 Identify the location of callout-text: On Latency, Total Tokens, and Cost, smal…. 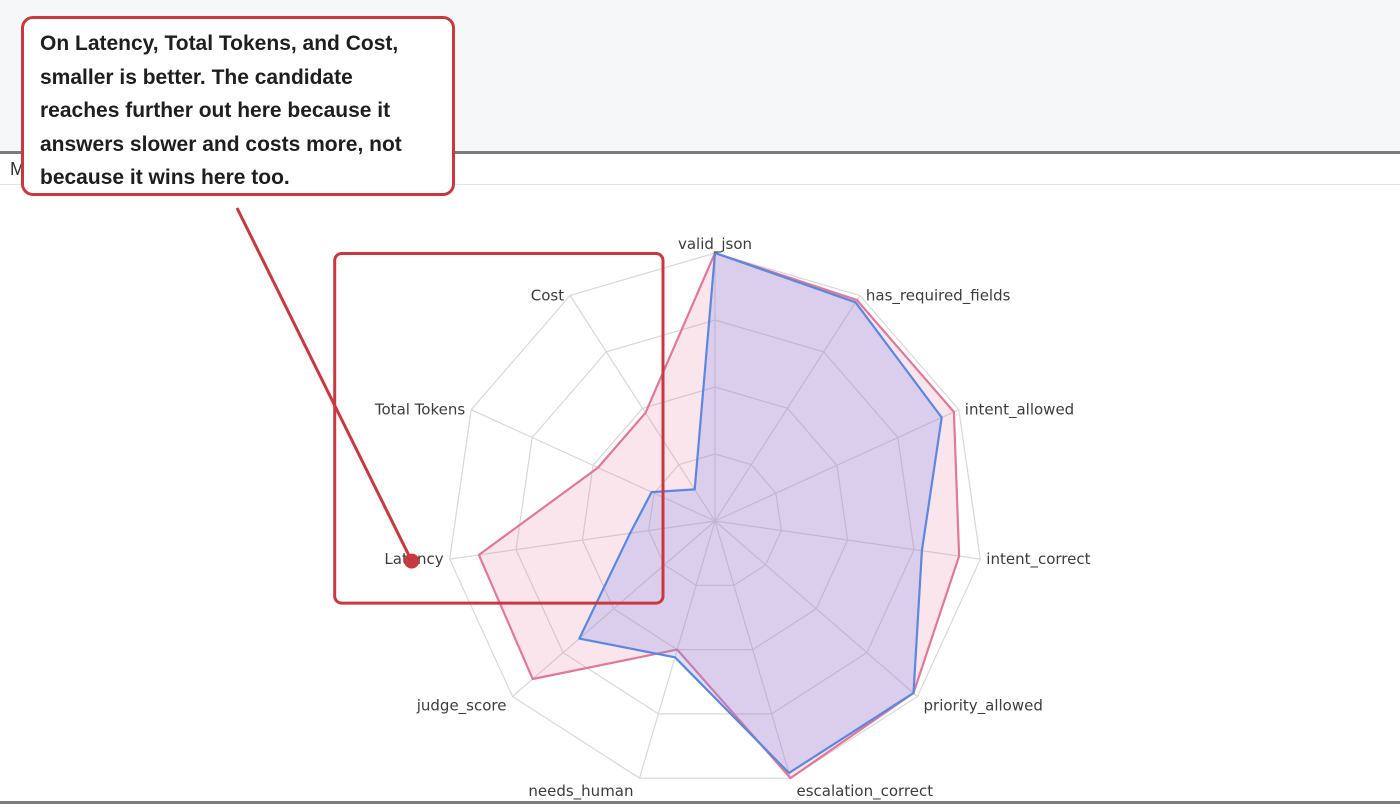
(221, 110).